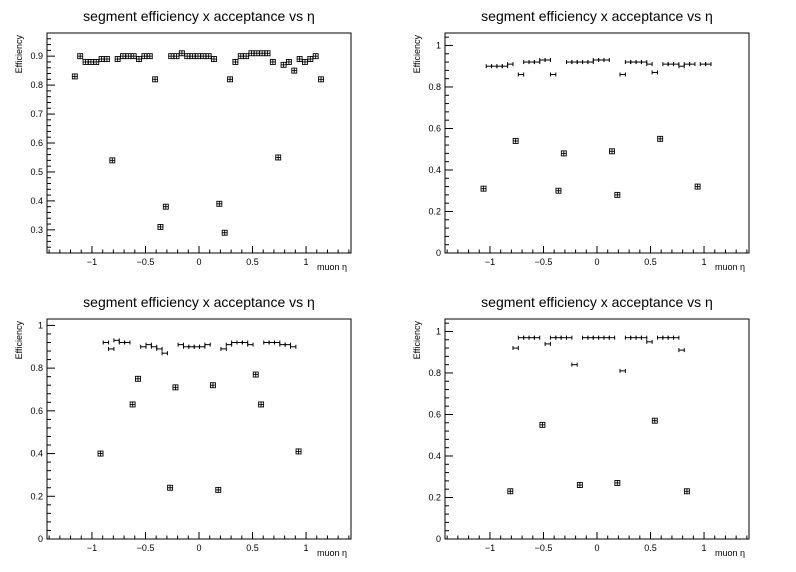 The height and width of the screenshot is (572, 796). I want to click on y-tick-label: 0.9, so click(36, 56).